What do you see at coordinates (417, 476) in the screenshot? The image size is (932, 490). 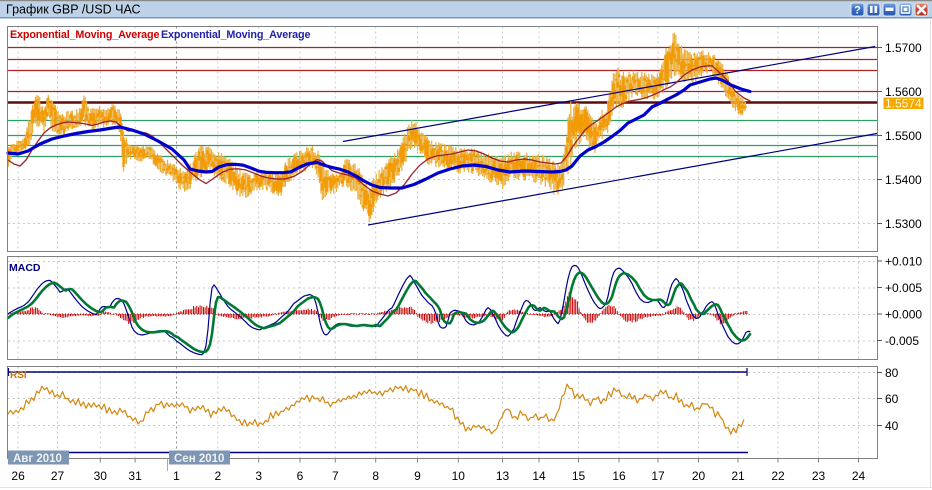 I see `svg-text: 9` at bounding box center [417, 476].